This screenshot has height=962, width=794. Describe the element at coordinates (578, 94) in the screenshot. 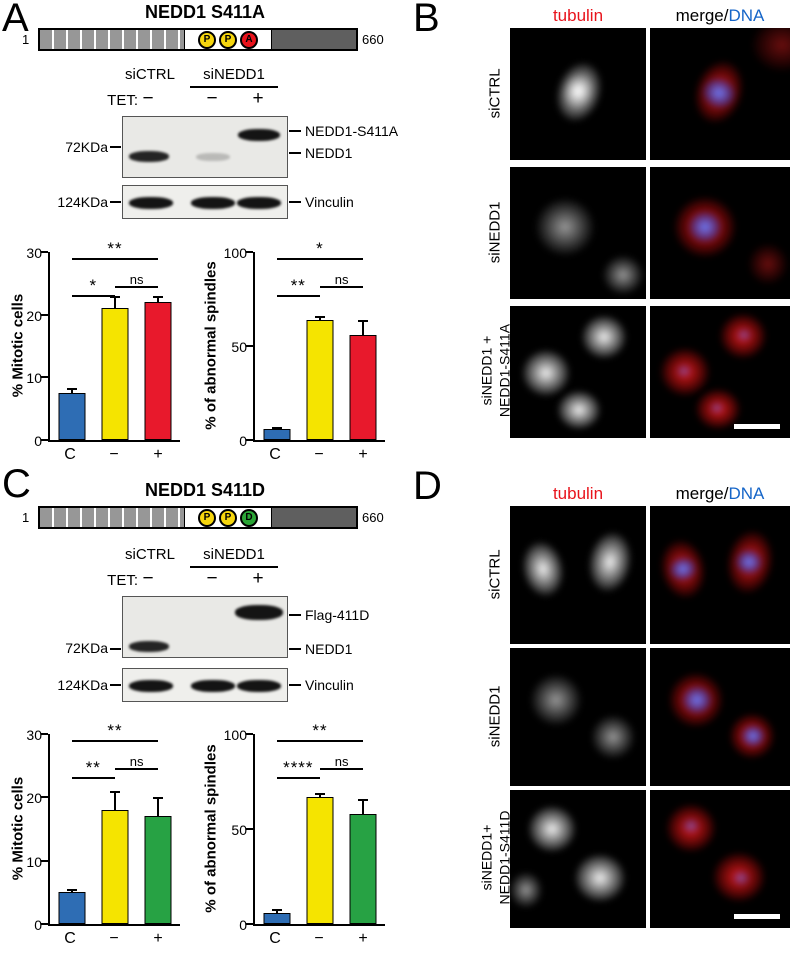

I see `micrograph-b-sictrl-tubulin` at that location.